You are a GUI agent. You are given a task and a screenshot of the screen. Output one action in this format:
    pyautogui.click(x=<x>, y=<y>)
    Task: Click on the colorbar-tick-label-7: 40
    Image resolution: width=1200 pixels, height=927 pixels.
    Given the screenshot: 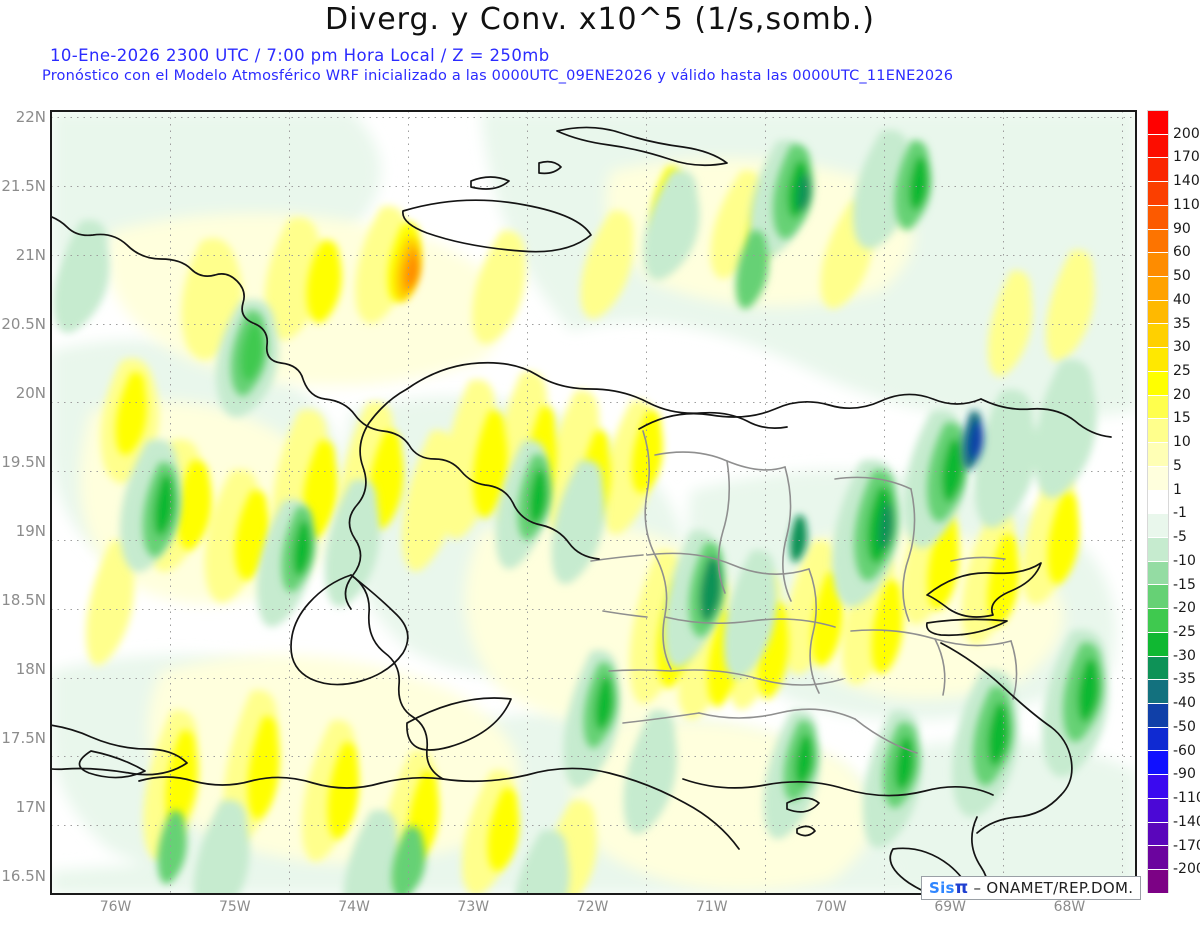 What is the action you would take?
    pyautogui.click(x=1182, y=299)
    